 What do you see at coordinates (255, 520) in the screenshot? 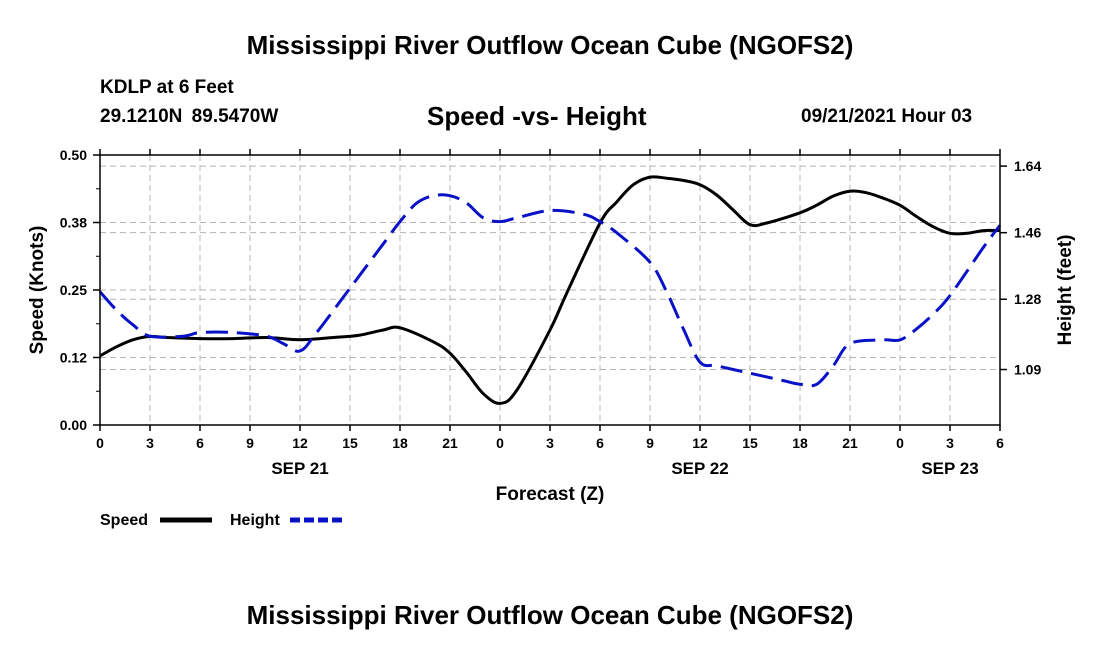
I see `legend-label-height: Height` at bounding box center [255, 520].